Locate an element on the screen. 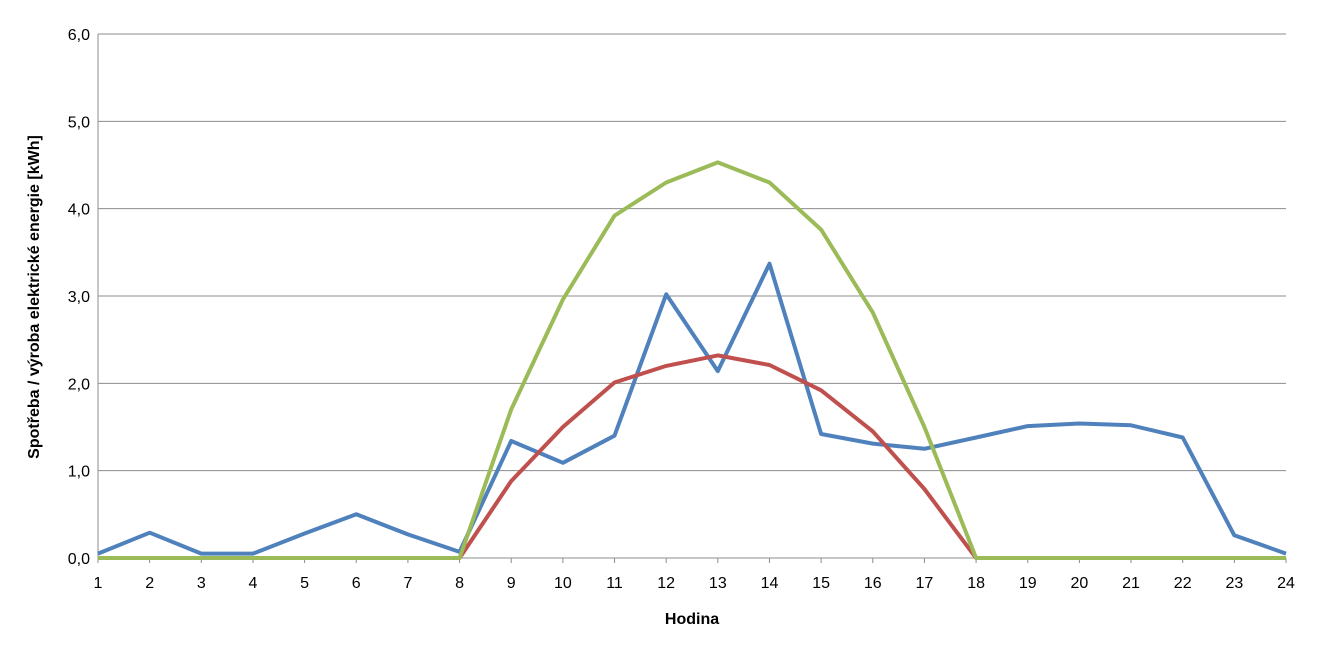 The height and width of the screenshot is (651, 1331). y-tick-label: 0,0 is located at coordinates (79, 559).